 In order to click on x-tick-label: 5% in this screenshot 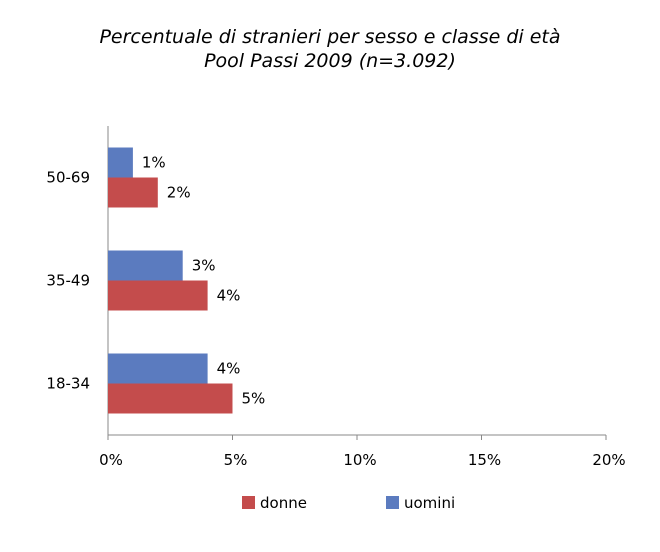, I will do `click(236, 460)`.